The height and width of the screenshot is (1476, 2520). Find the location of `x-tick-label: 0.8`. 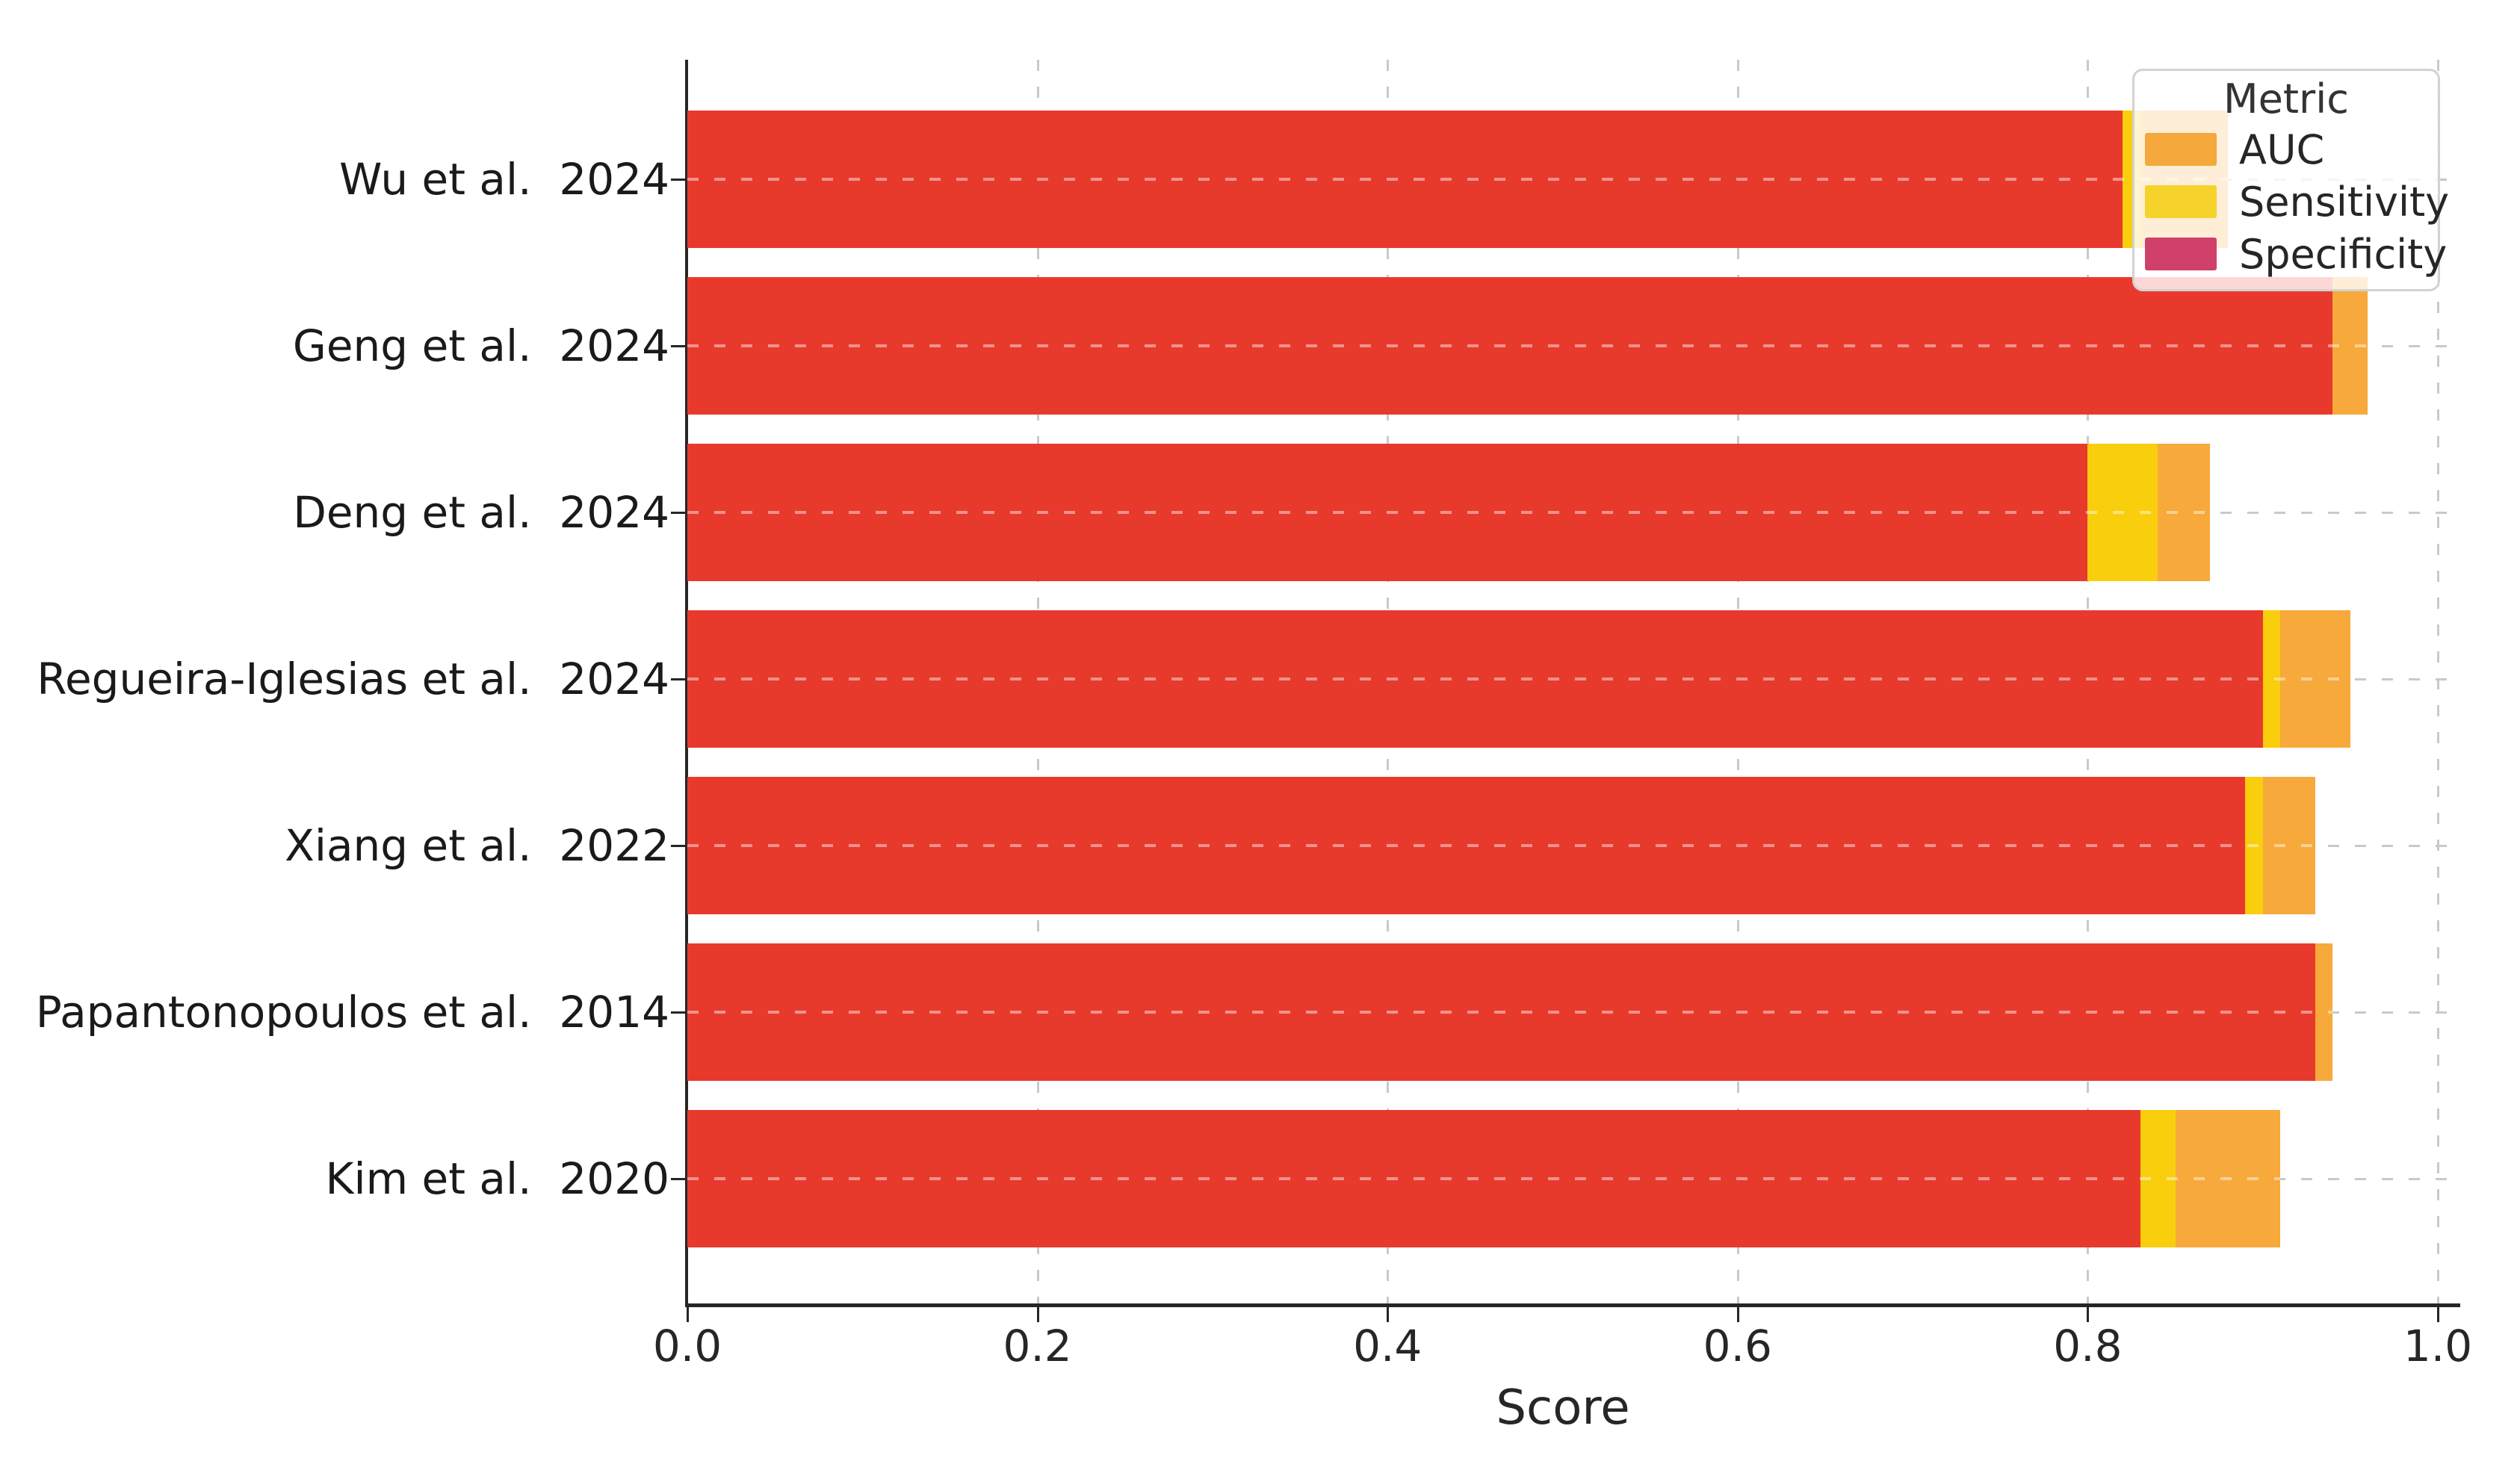

x-tick-label: 0.8 is located at coordinates (2088, 1346).